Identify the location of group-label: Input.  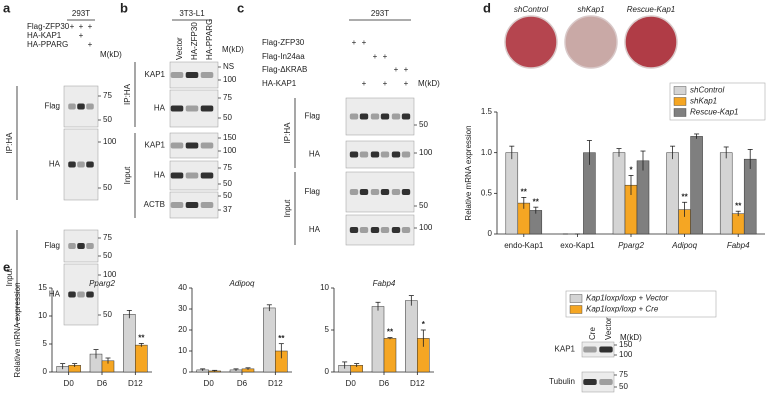
(287, 208).